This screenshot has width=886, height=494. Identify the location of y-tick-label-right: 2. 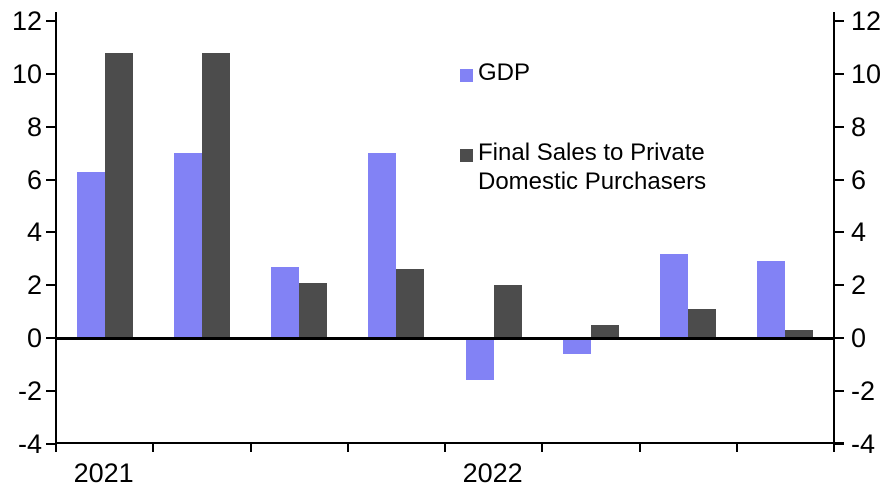
(859, 285).